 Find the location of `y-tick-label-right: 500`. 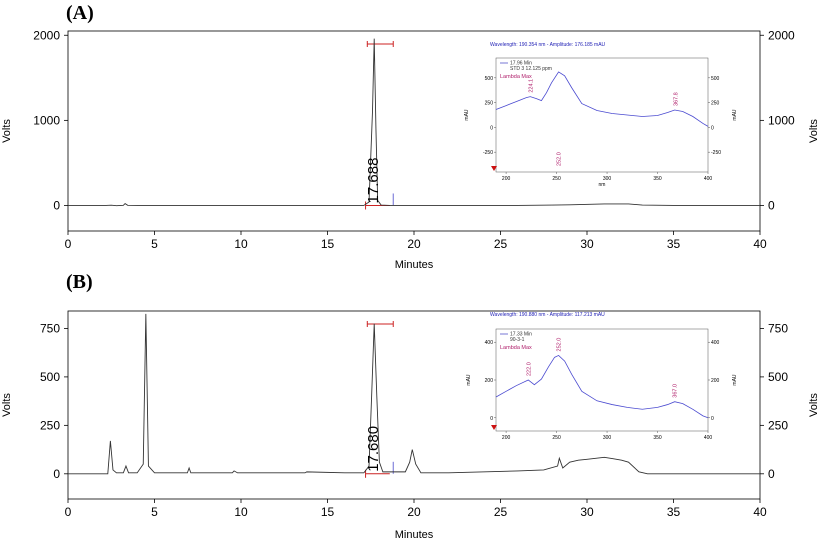

y-tick-label-right: 500 is located at coordinates (778, 377).